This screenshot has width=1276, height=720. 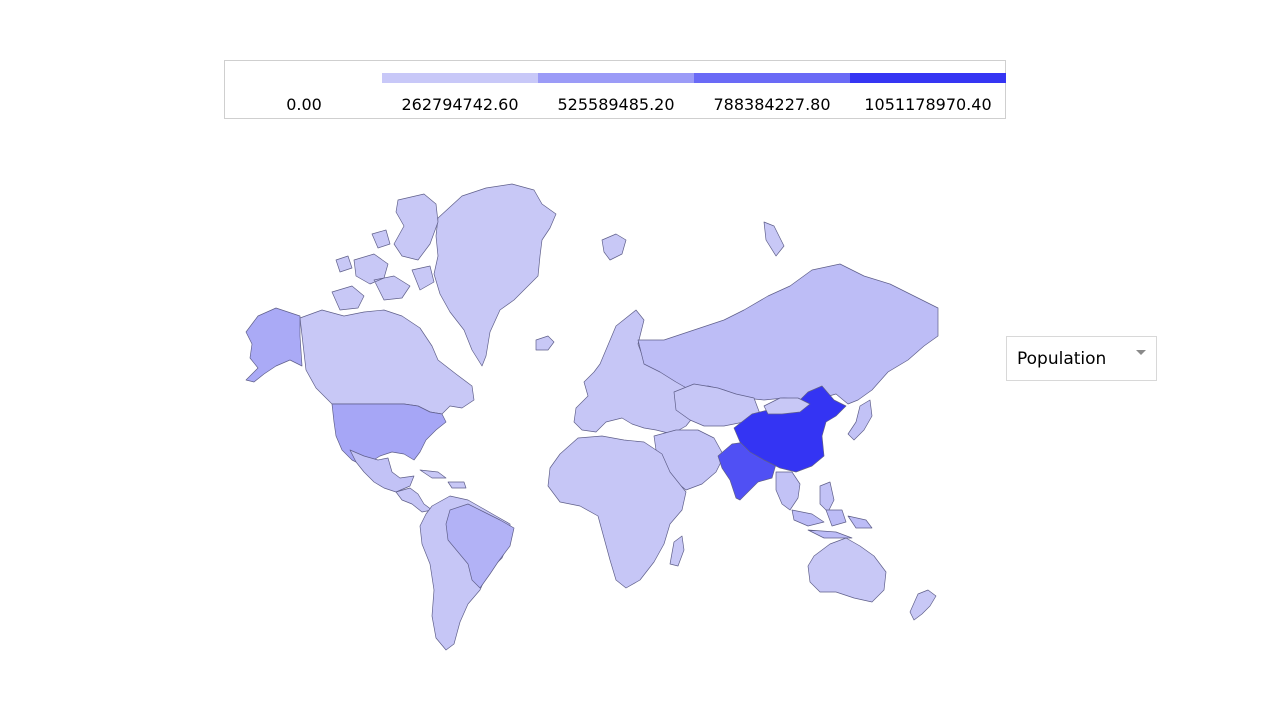 What do you see at coordinates (443, 479) in the screenshot?
I see `region-caribbean` at bounding box center [443, 479].